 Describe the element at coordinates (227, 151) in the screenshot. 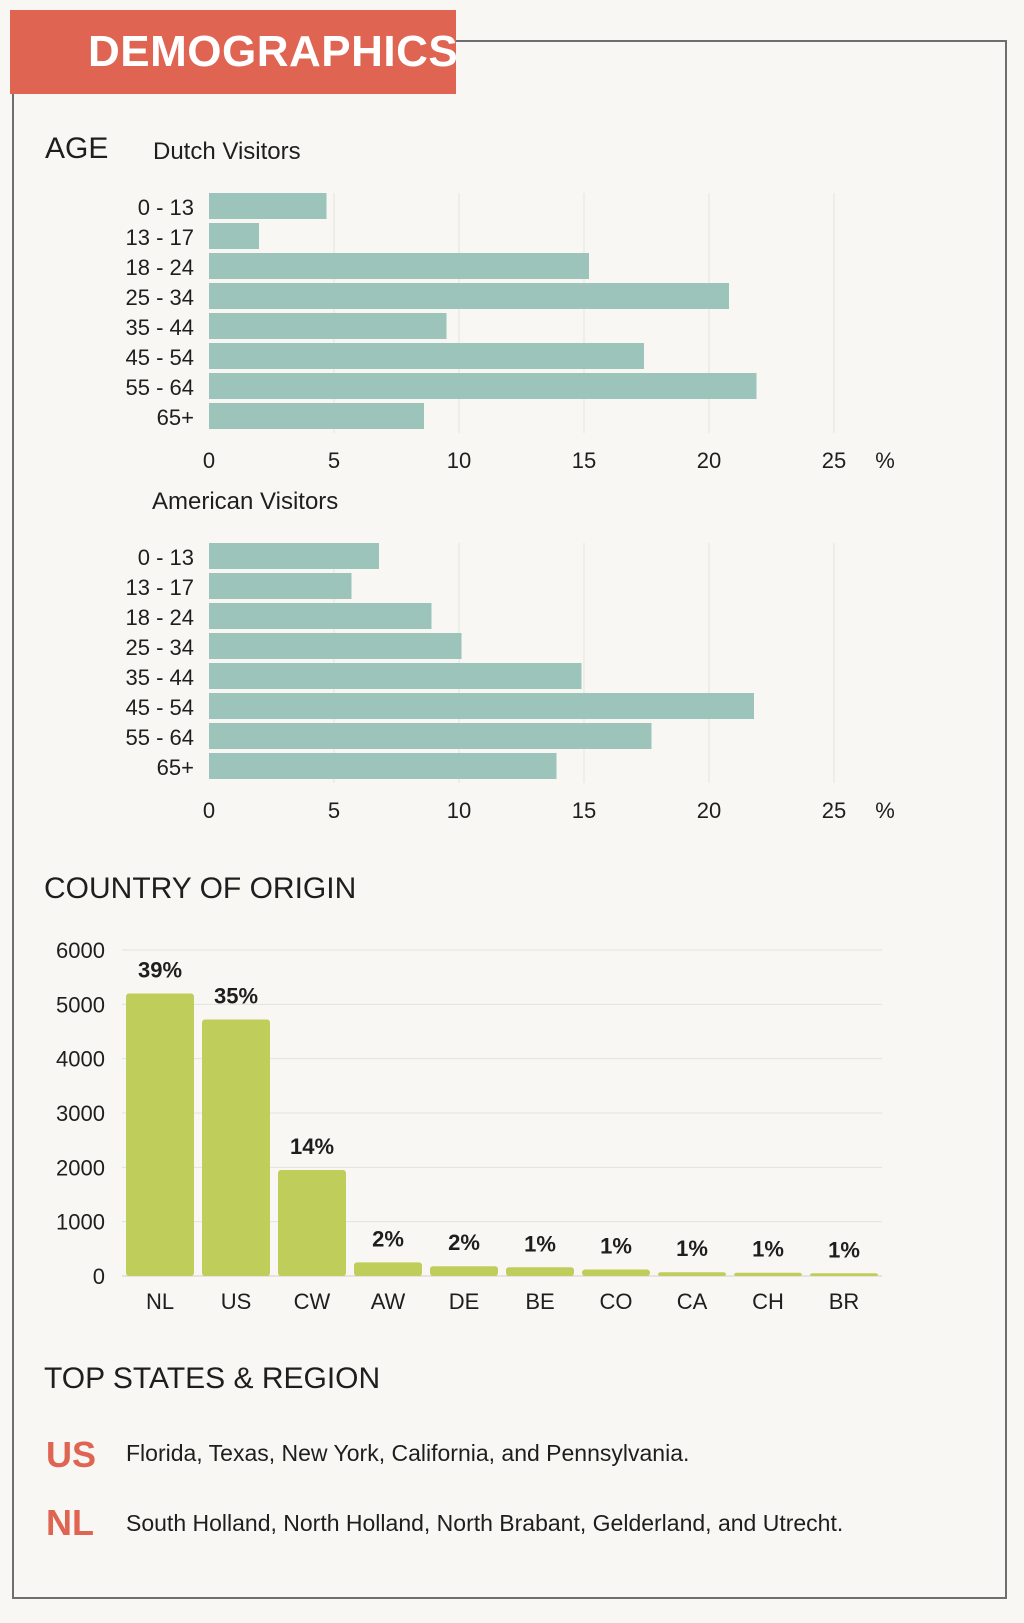

I see `dutch-chart-title: Dutch Visitors` at that location.